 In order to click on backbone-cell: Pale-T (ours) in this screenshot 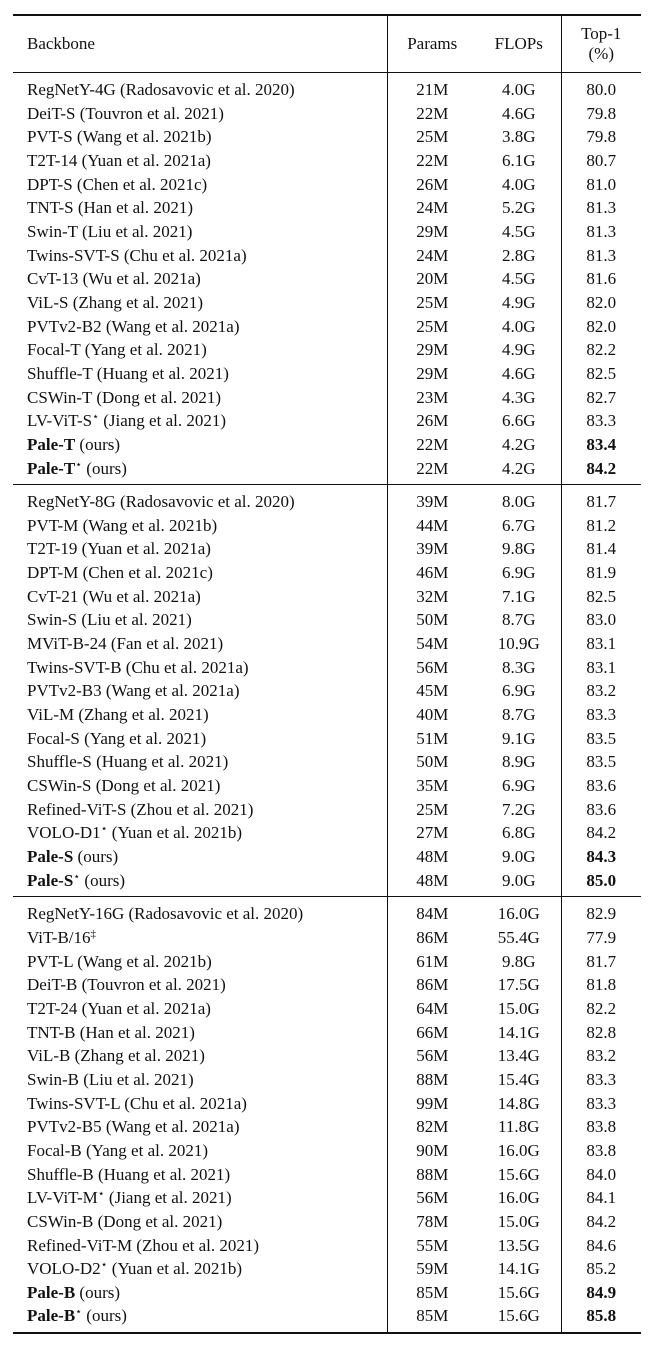, I will do `click(200, 445)`.